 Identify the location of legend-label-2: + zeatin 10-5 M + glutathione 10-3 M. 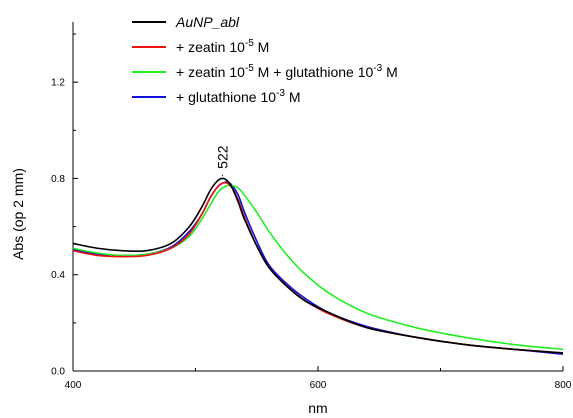
(287, 71).